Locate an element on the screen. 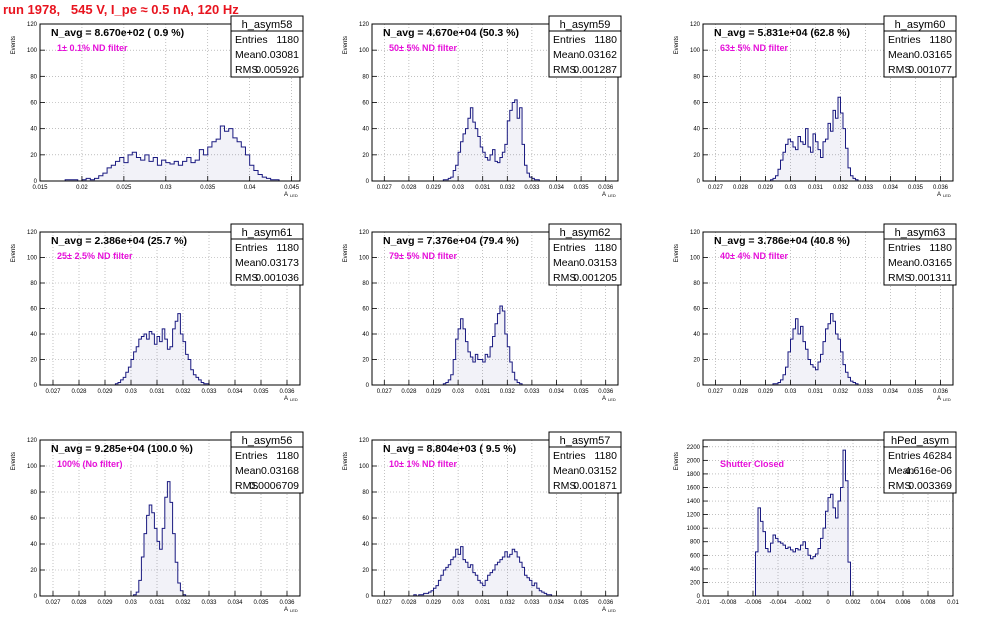 The image size is (996, 622). stats-value: 0.03173 is located at coordinates (280, 263).